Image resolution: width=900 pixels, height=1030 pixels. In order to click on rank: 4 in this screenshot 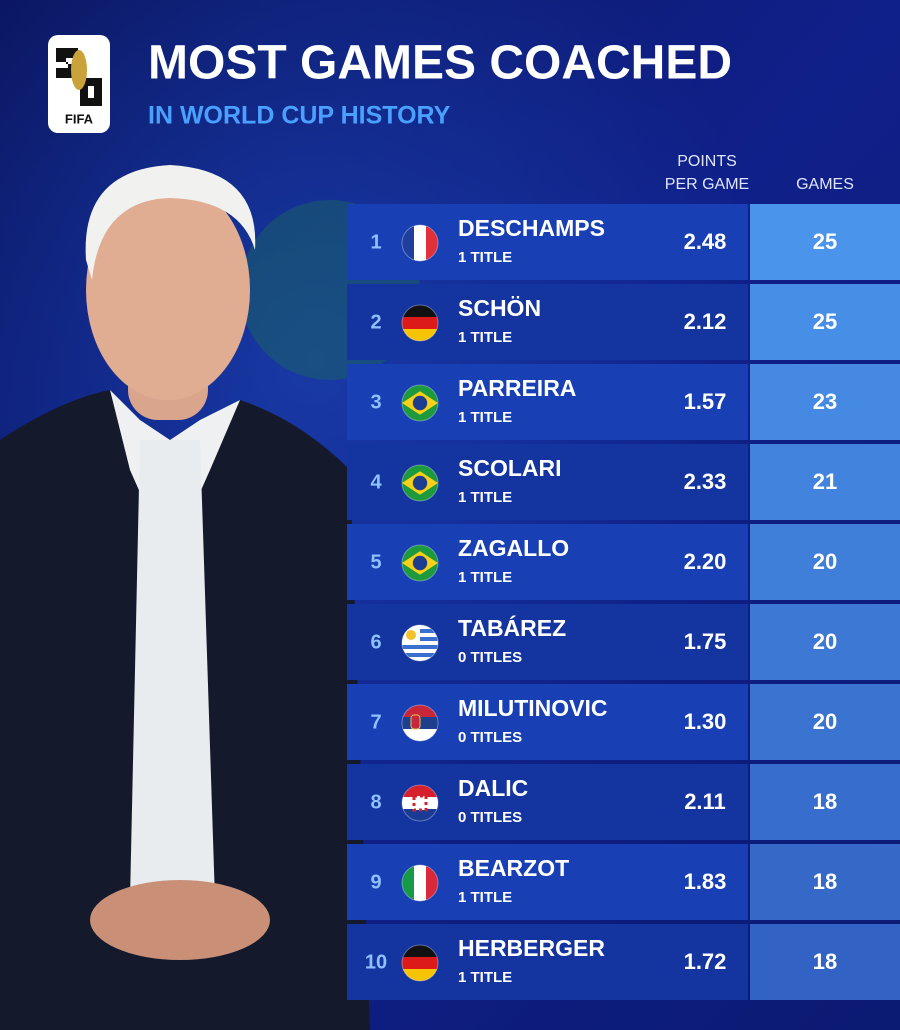, I will do `click(376, 482)`.